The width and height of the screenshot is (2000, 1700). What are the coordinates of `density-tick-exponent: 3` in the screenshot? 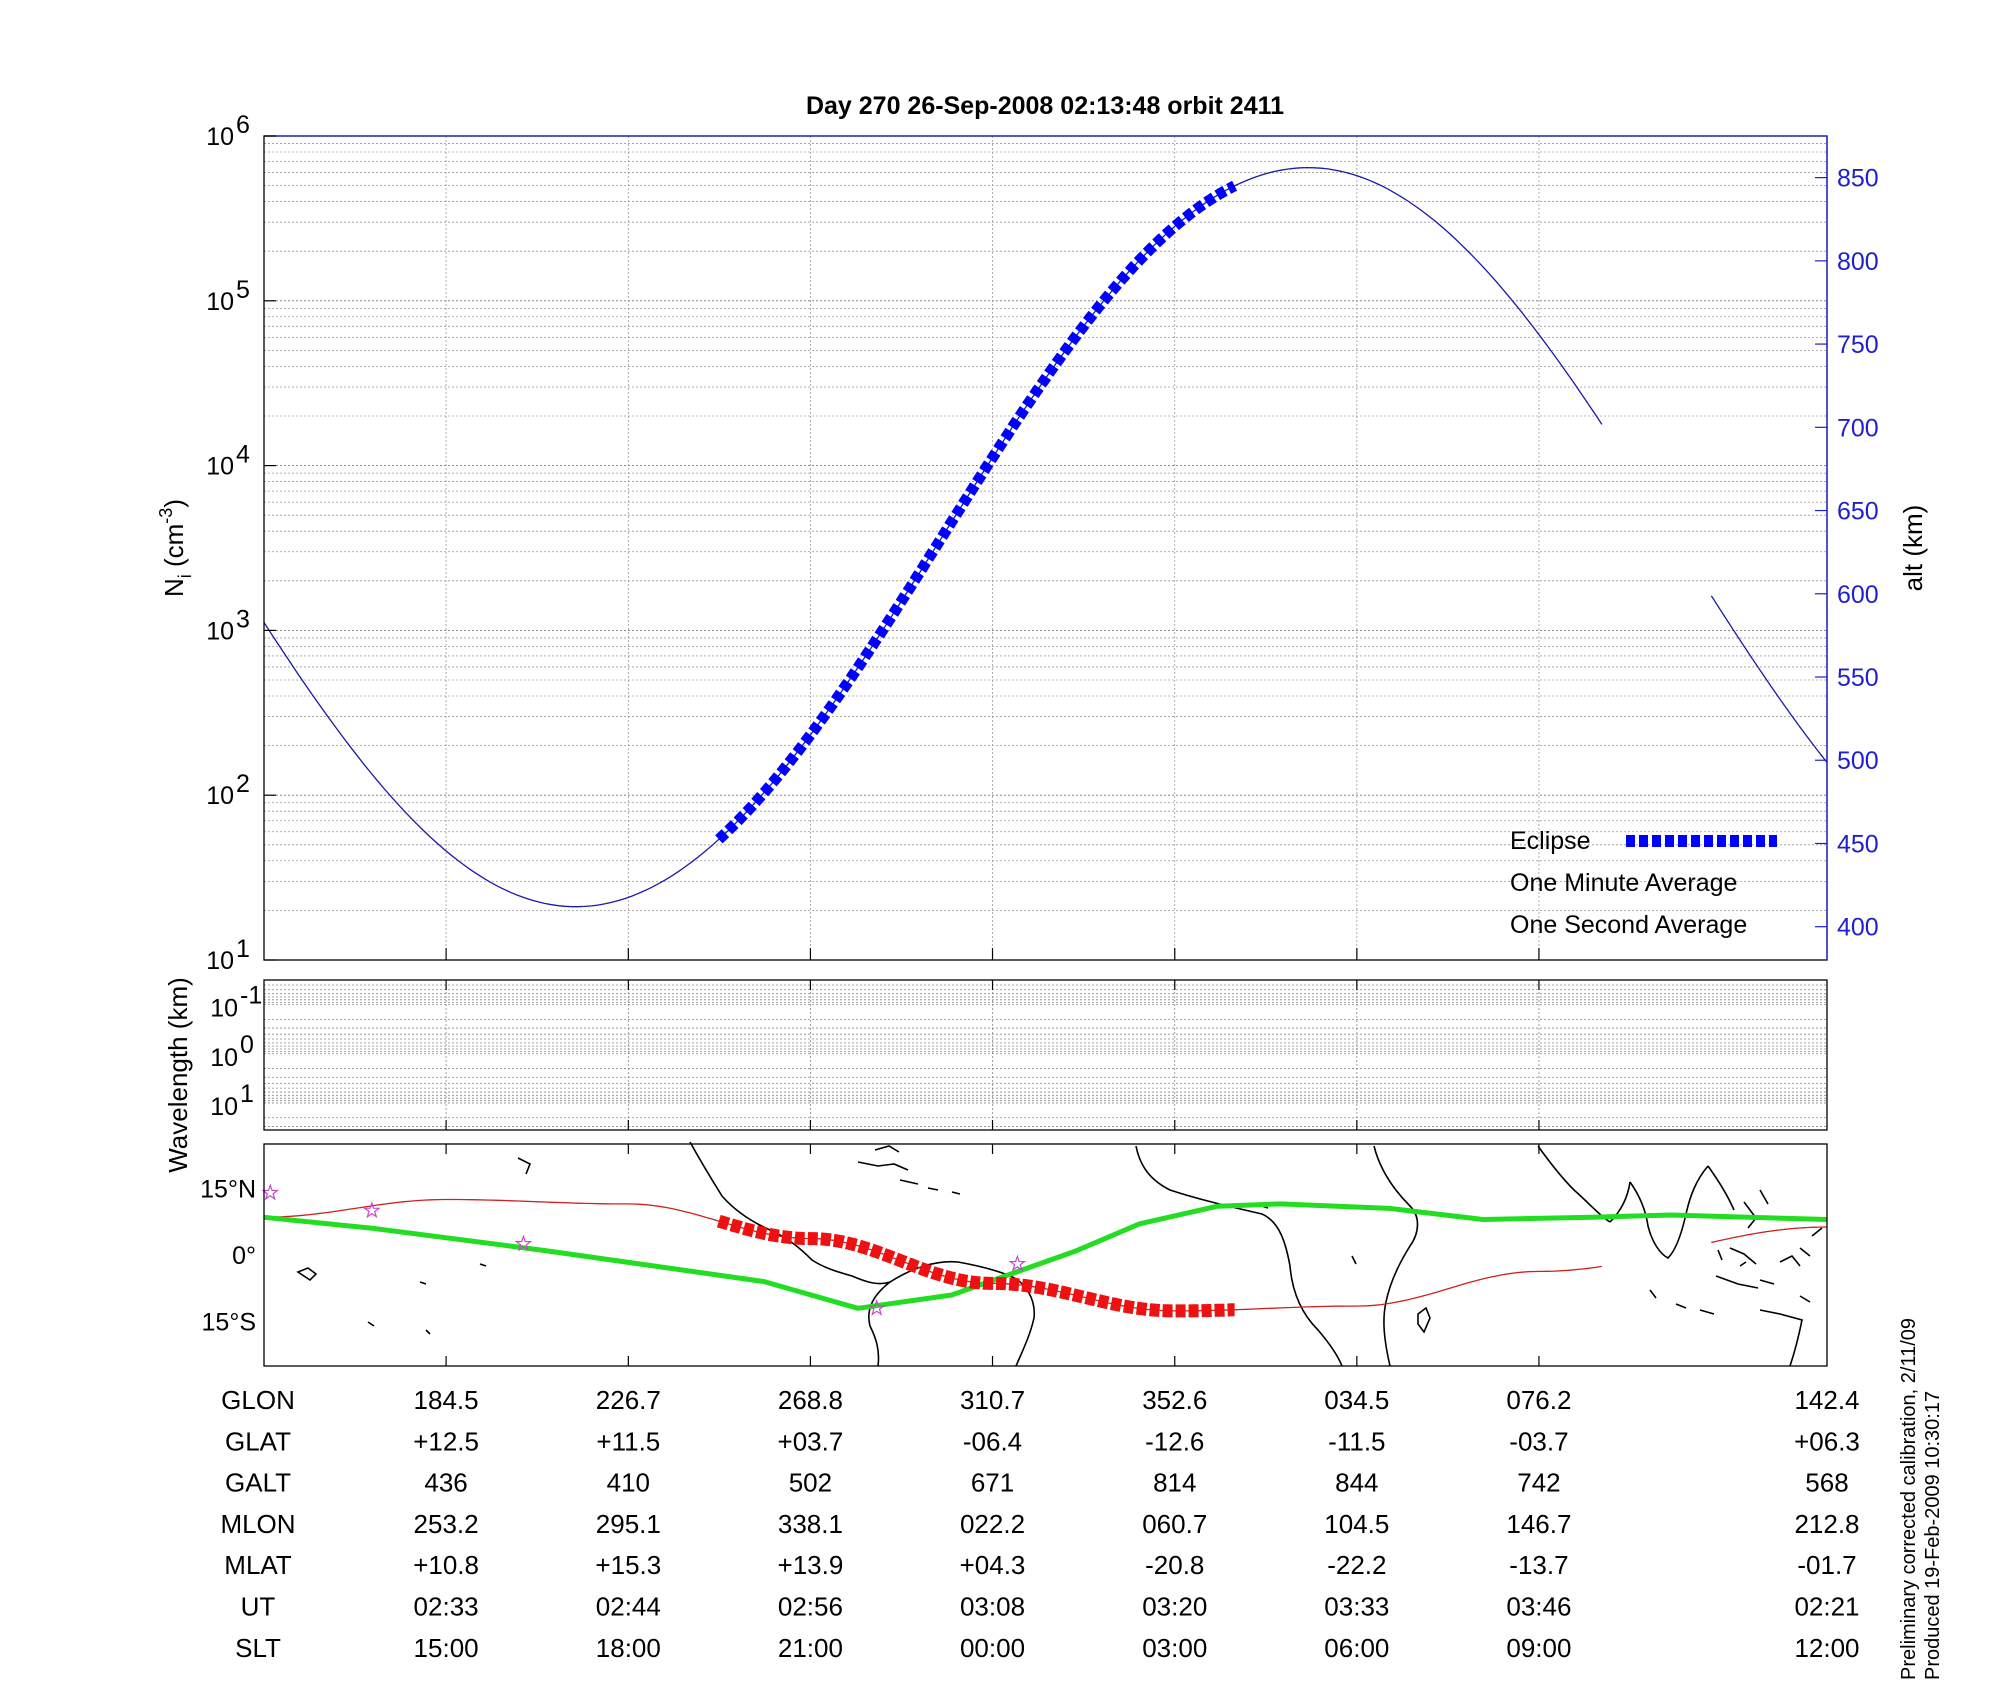 It's located at (243, 619).